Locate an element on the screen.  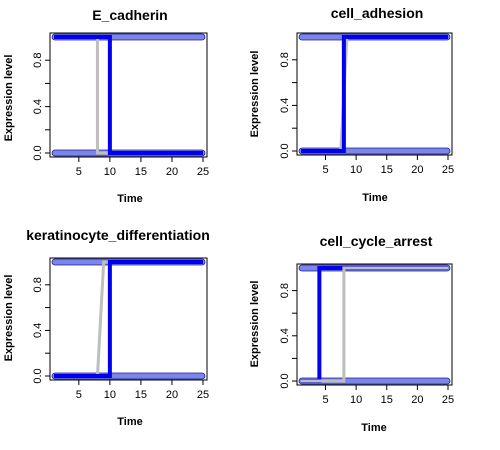
panel-title: keratinocyte_differentiation is located at coordinates (118, 235).